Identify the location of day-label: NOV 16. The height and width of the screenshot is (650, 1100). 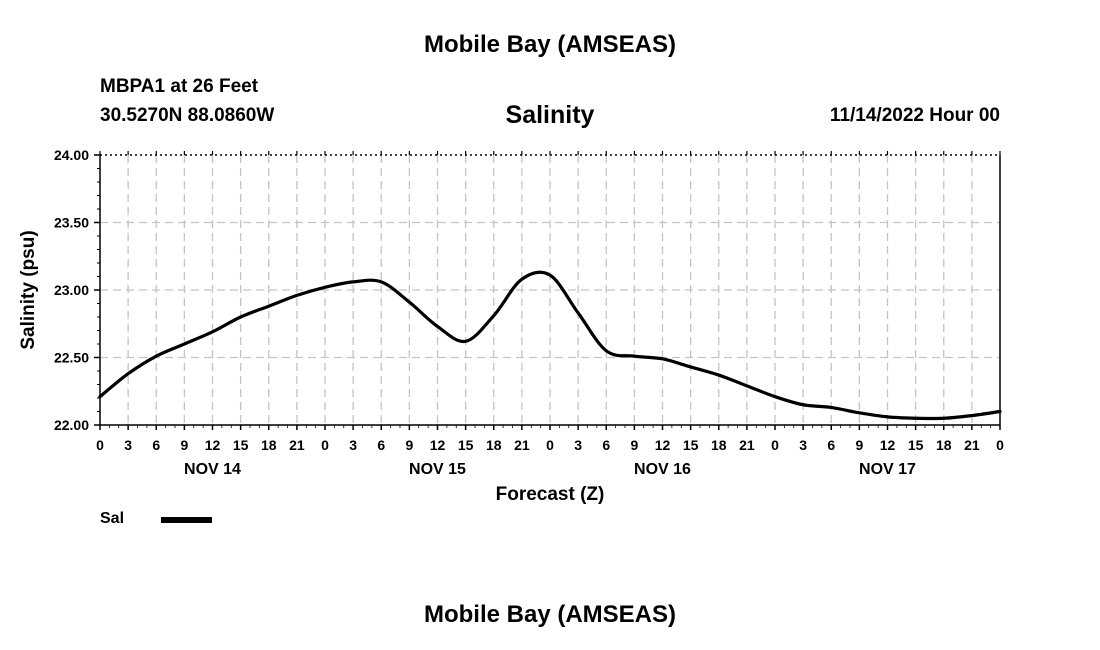
(662, 469).